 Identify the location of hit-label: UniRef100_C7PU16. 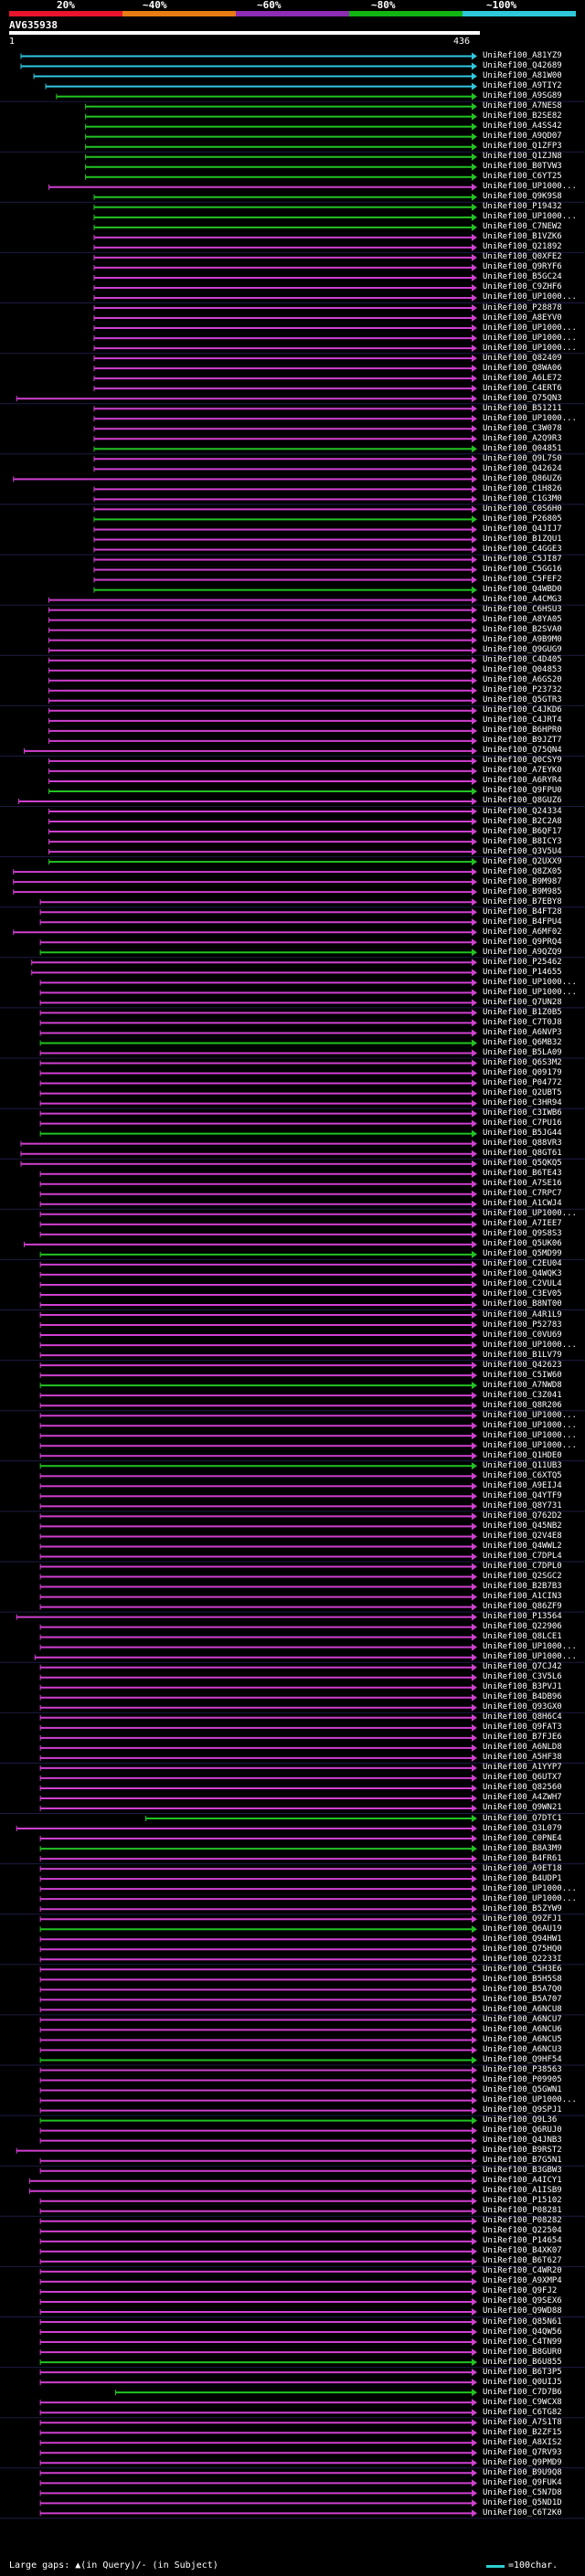
(522, 1123).